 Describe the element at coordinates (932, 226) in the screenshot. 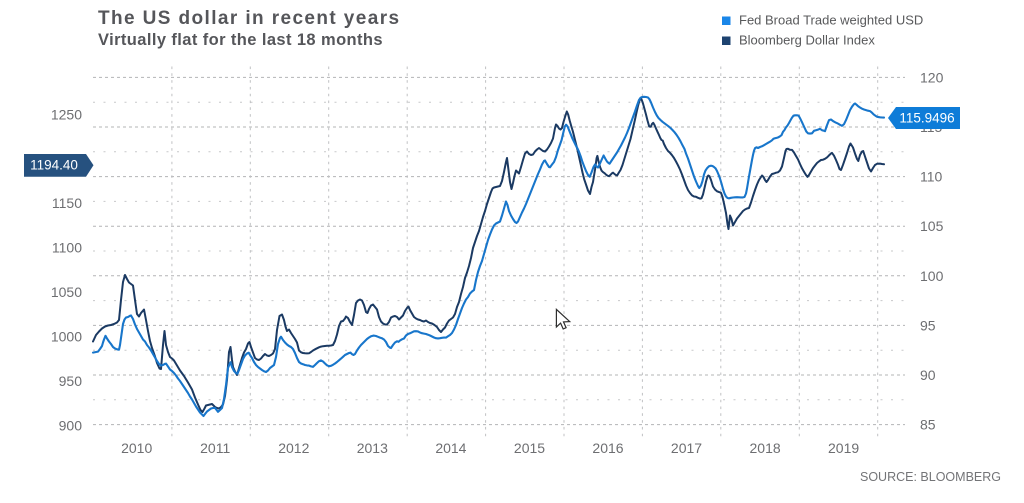

I see `svg-text: 105` at that location.